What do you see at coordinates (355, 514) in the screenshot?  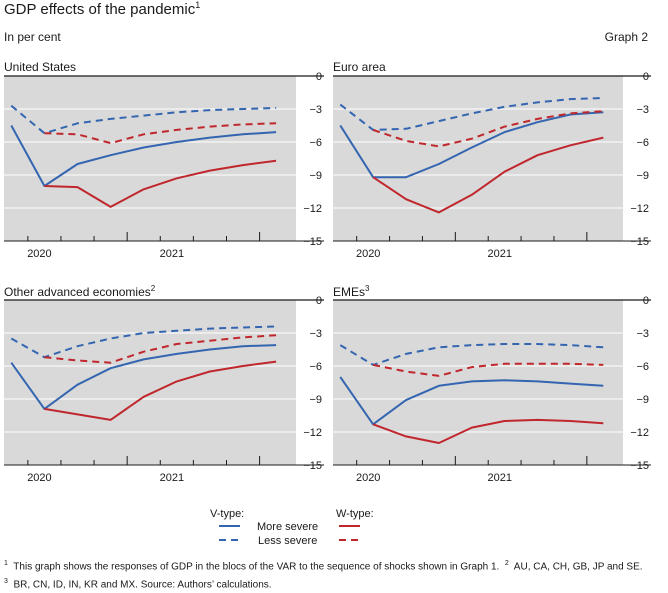 I see `legend-w-type-label: W-type:` at bounding box center [355, 514].